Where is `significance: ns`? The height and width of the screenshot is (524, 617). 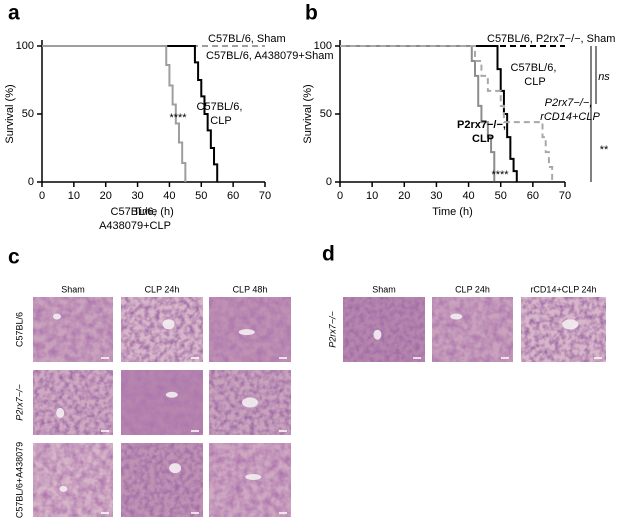 significance: ns is located at coordinates (604, 77).